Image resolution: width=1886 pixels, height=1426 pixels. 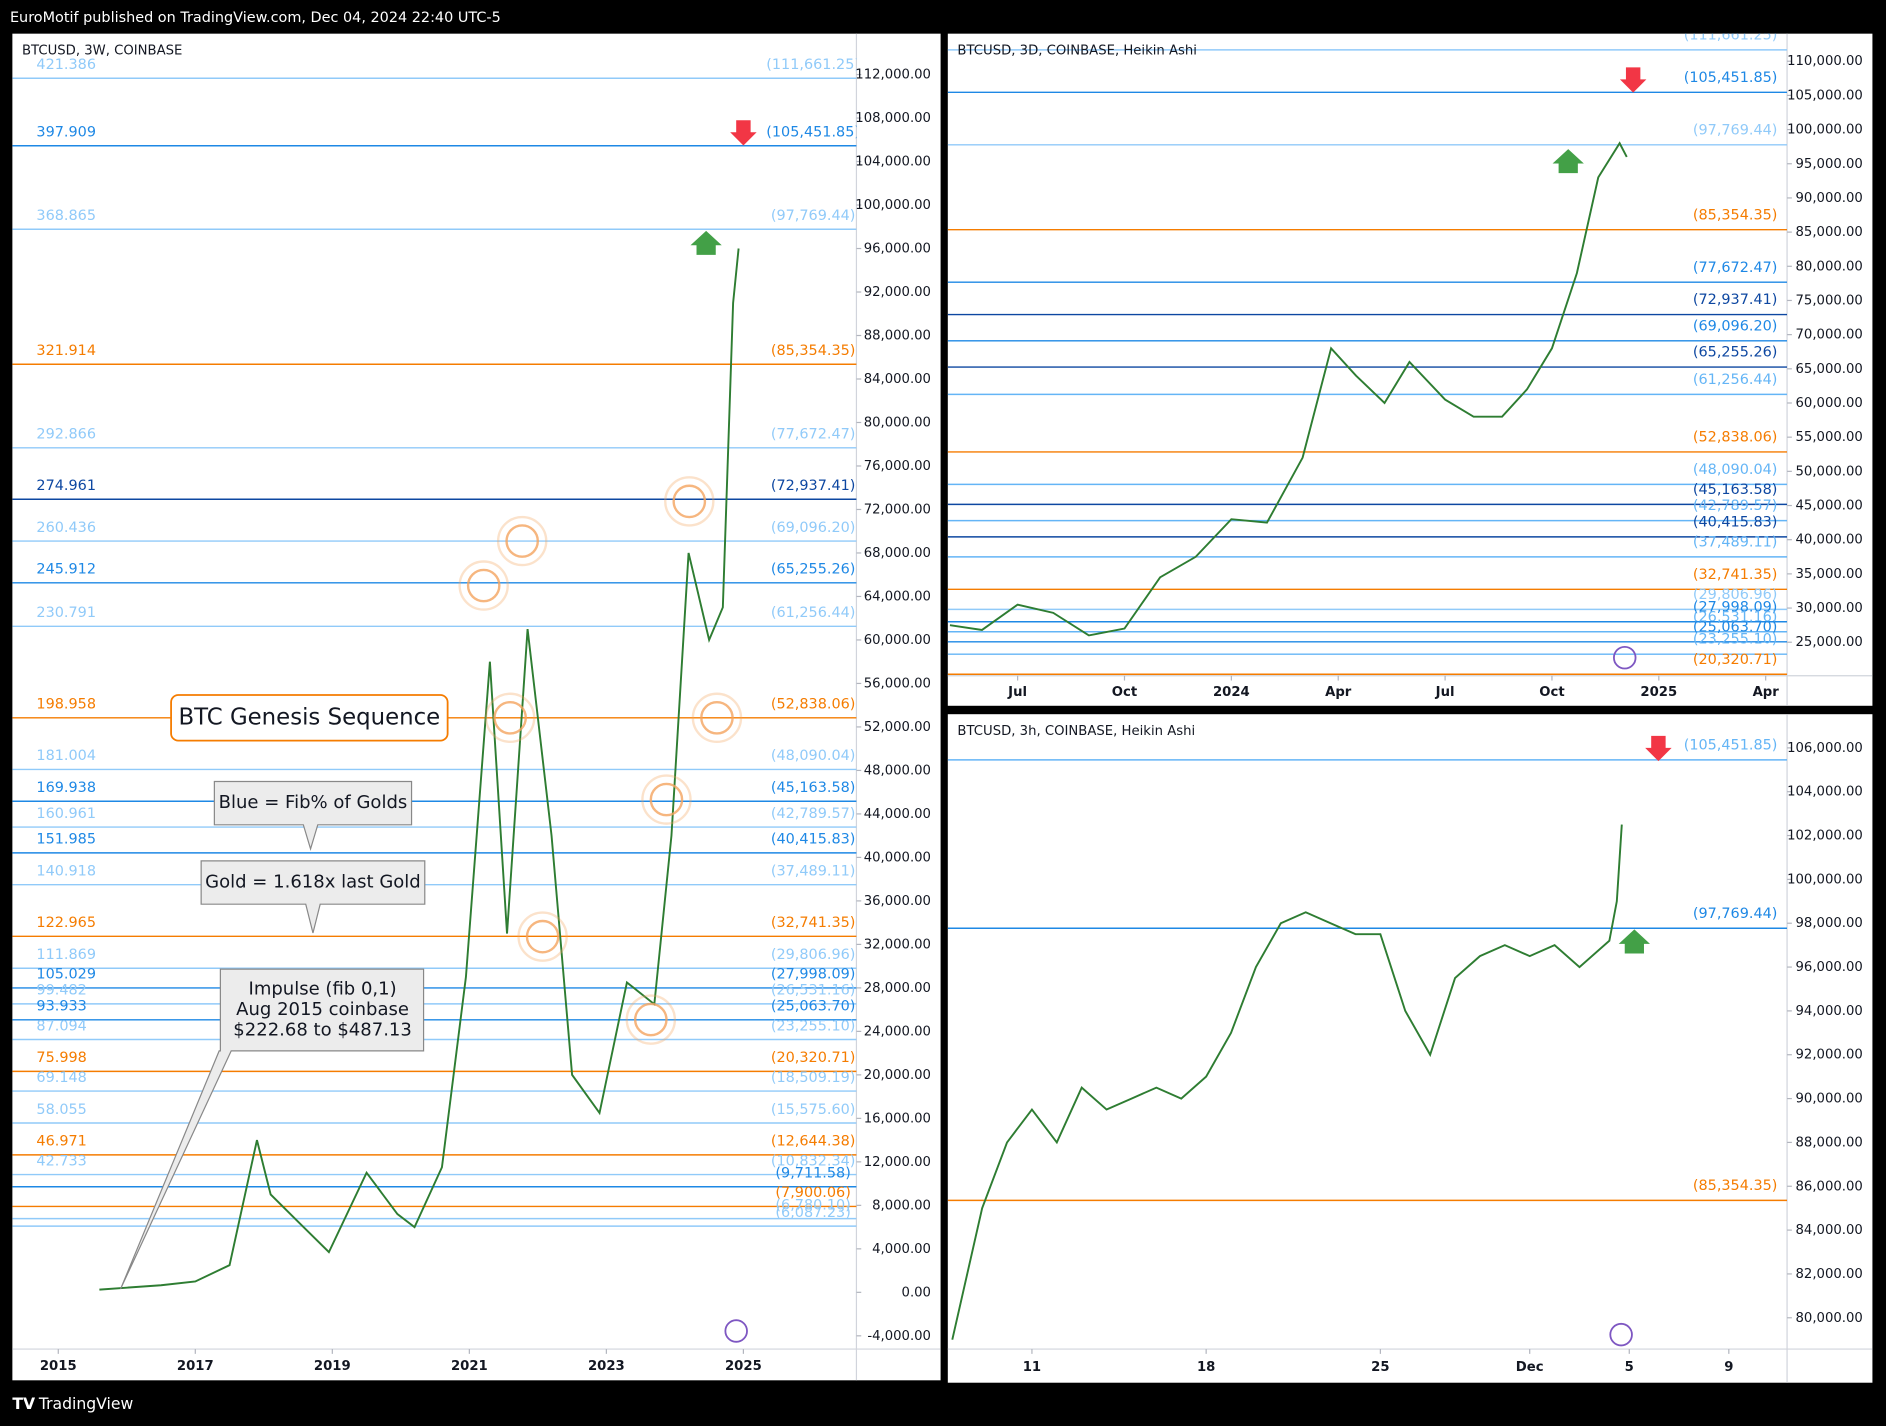 I want to click on level-ratio: 292.866, so click(x=66, y=435).